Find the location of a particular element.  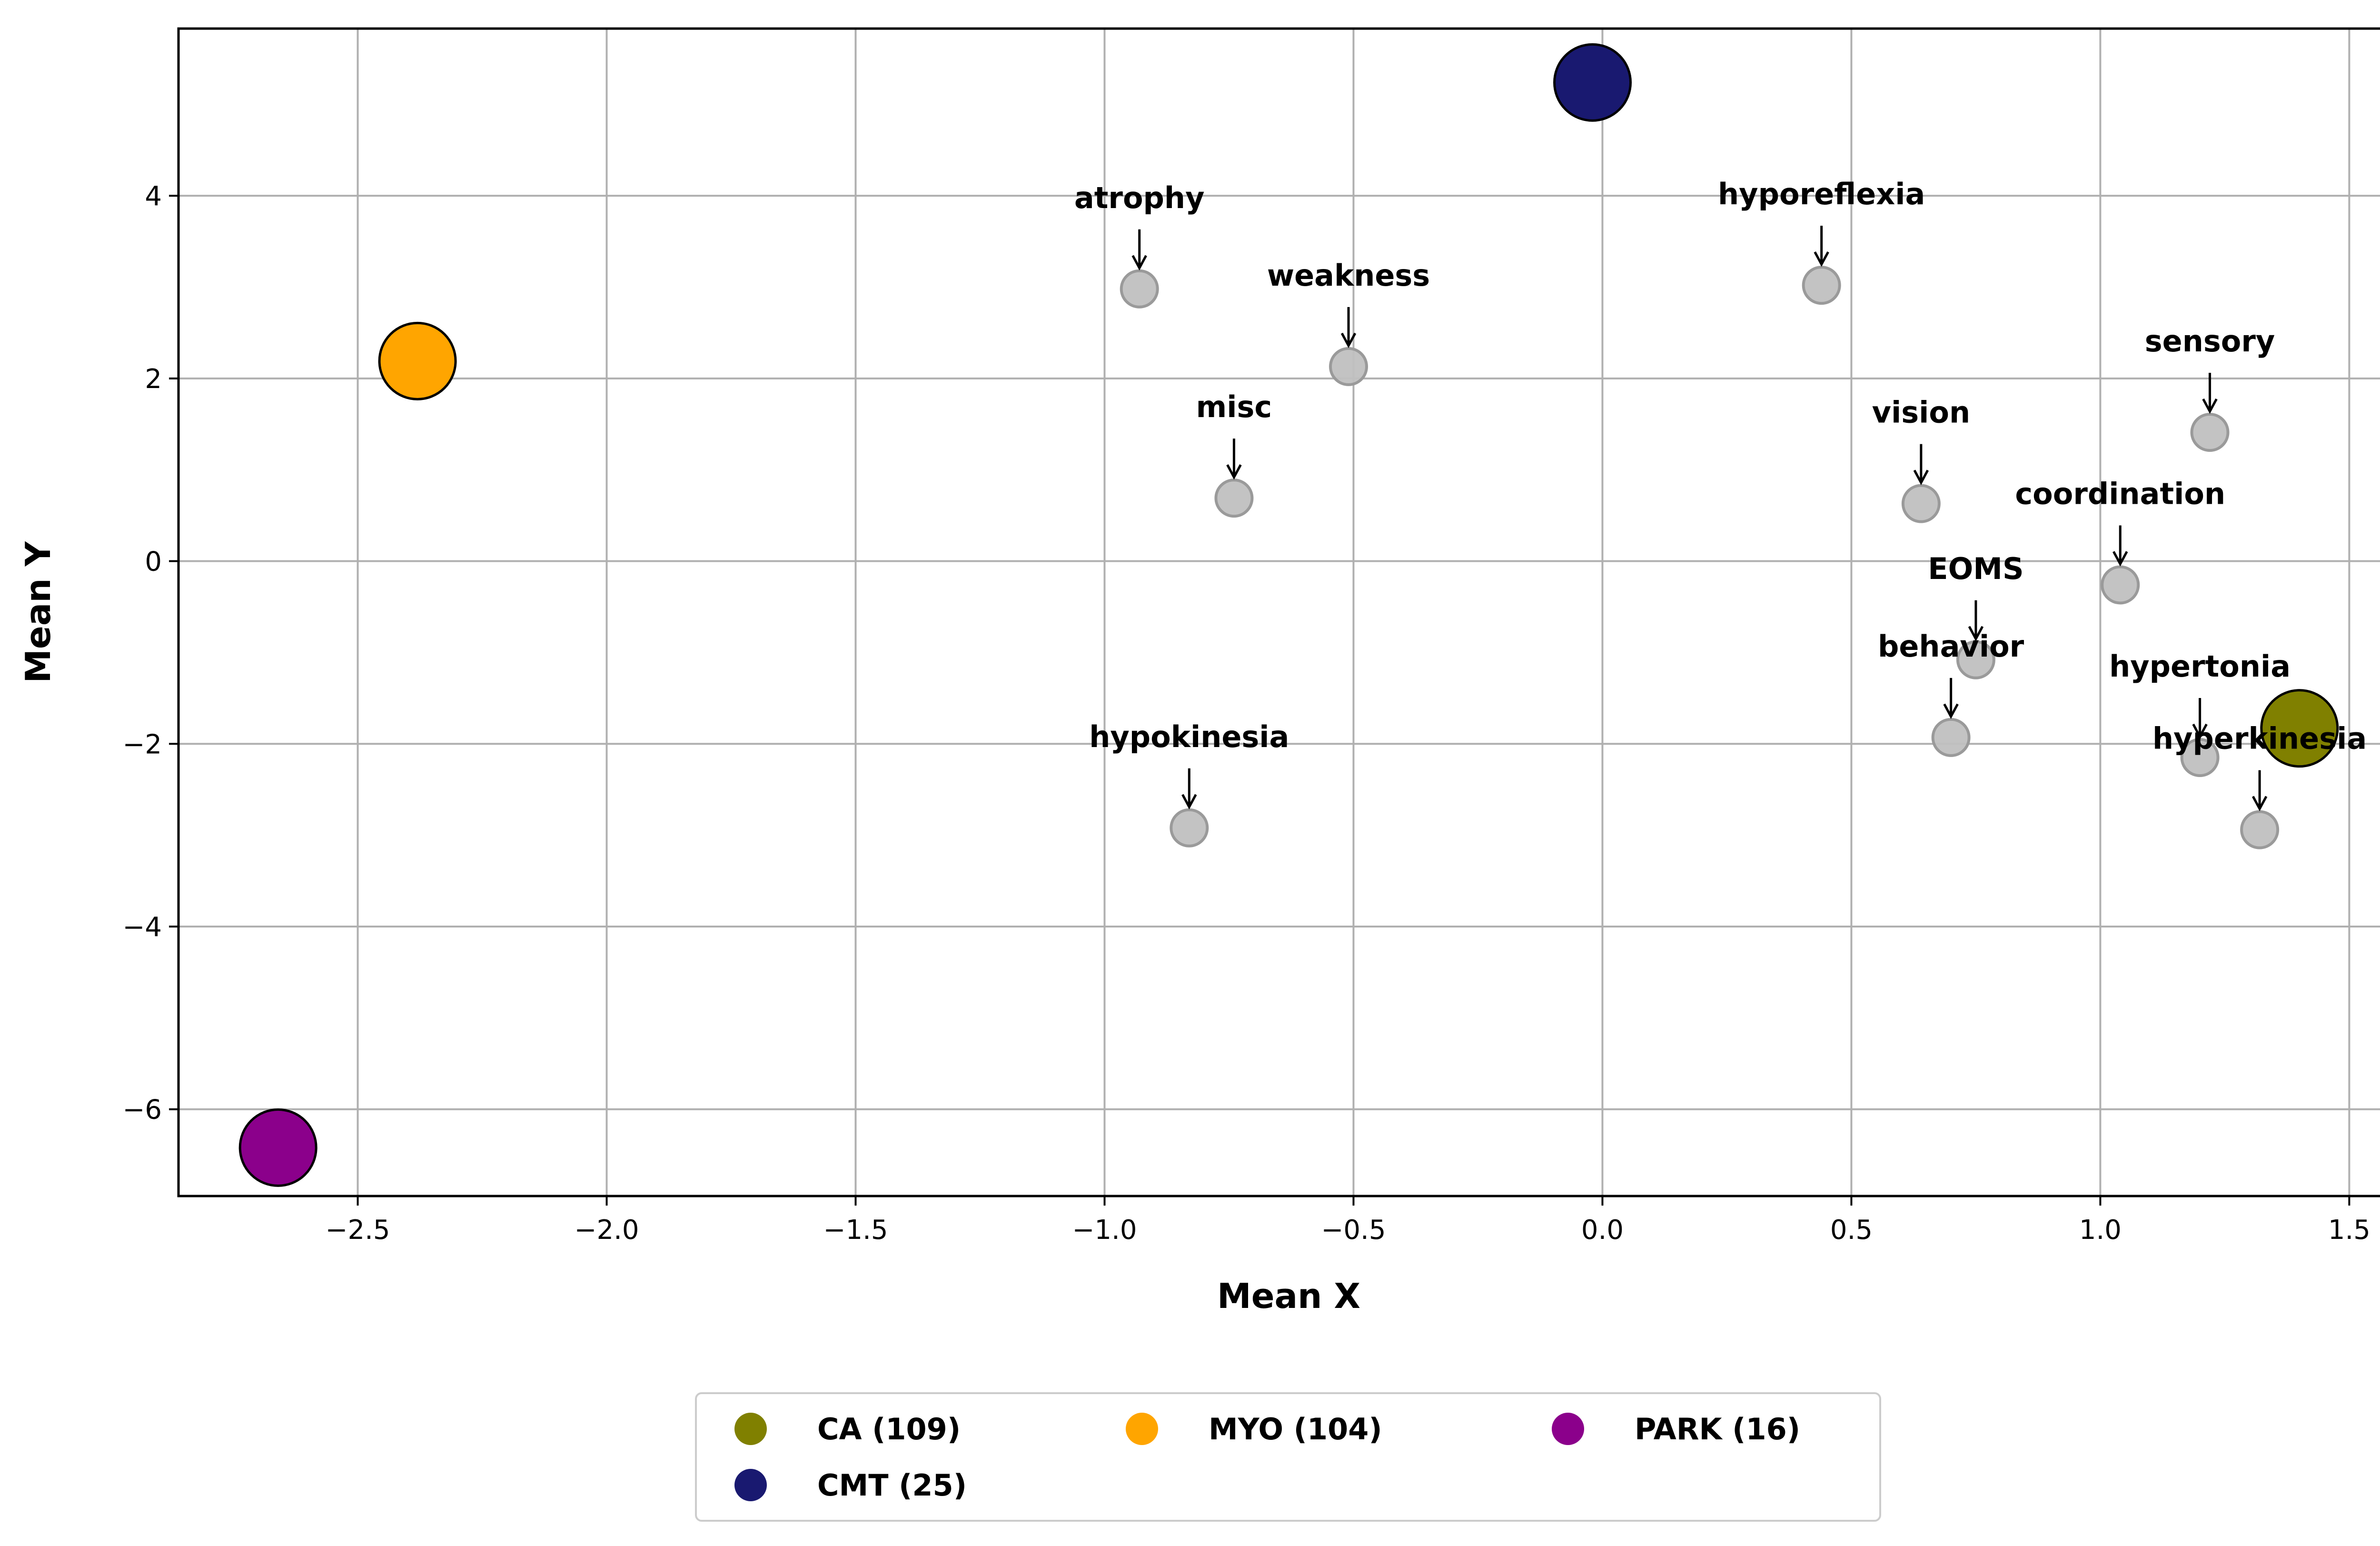

symptom-label: misc is located at coordinates (1234, 406).